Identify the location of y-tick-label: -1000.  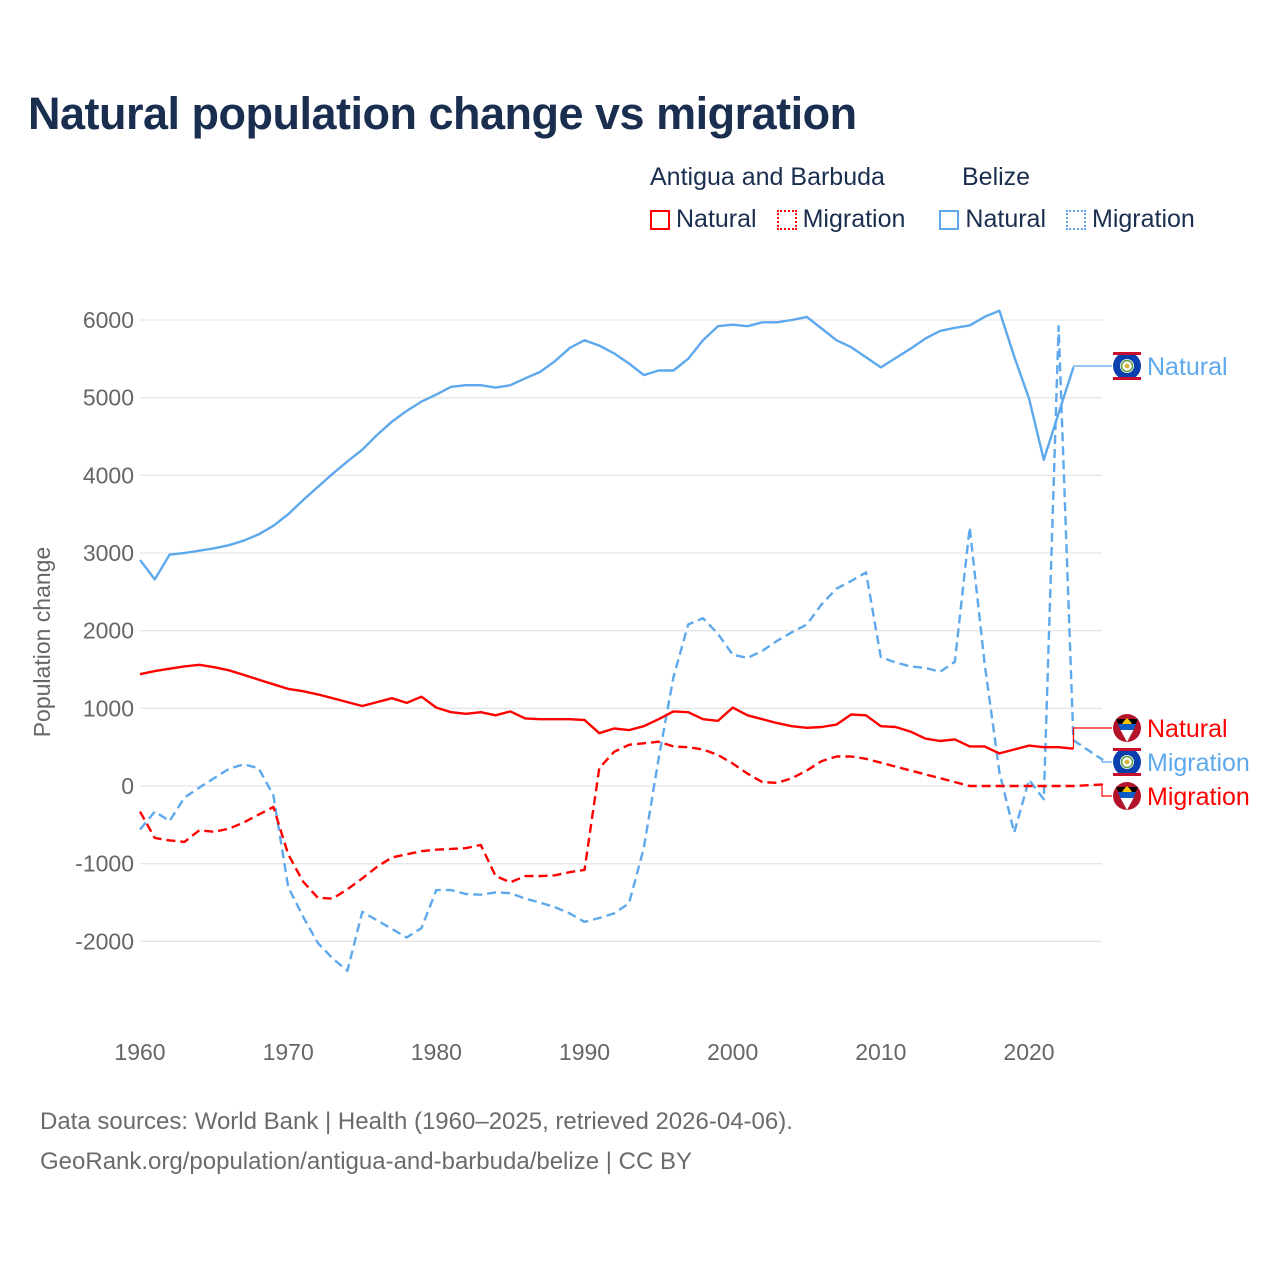
(104, 864).